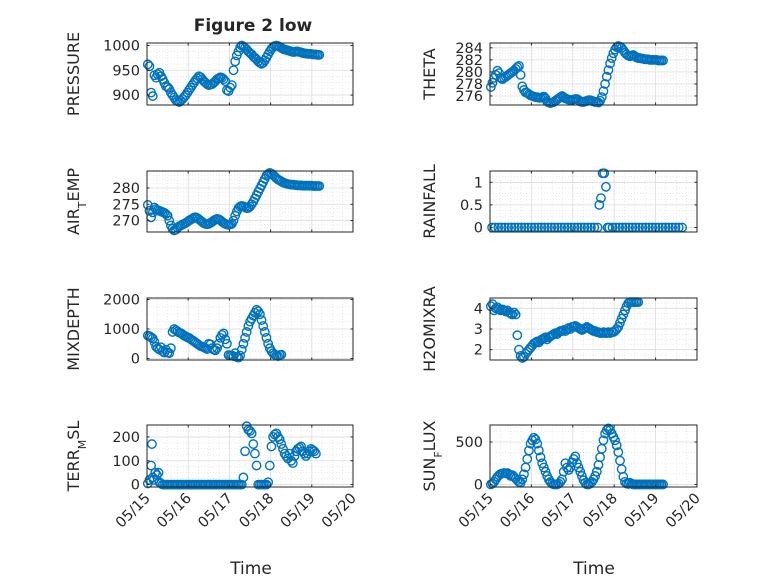  I want to click on y-tick-label: 900, so click(126, 96).